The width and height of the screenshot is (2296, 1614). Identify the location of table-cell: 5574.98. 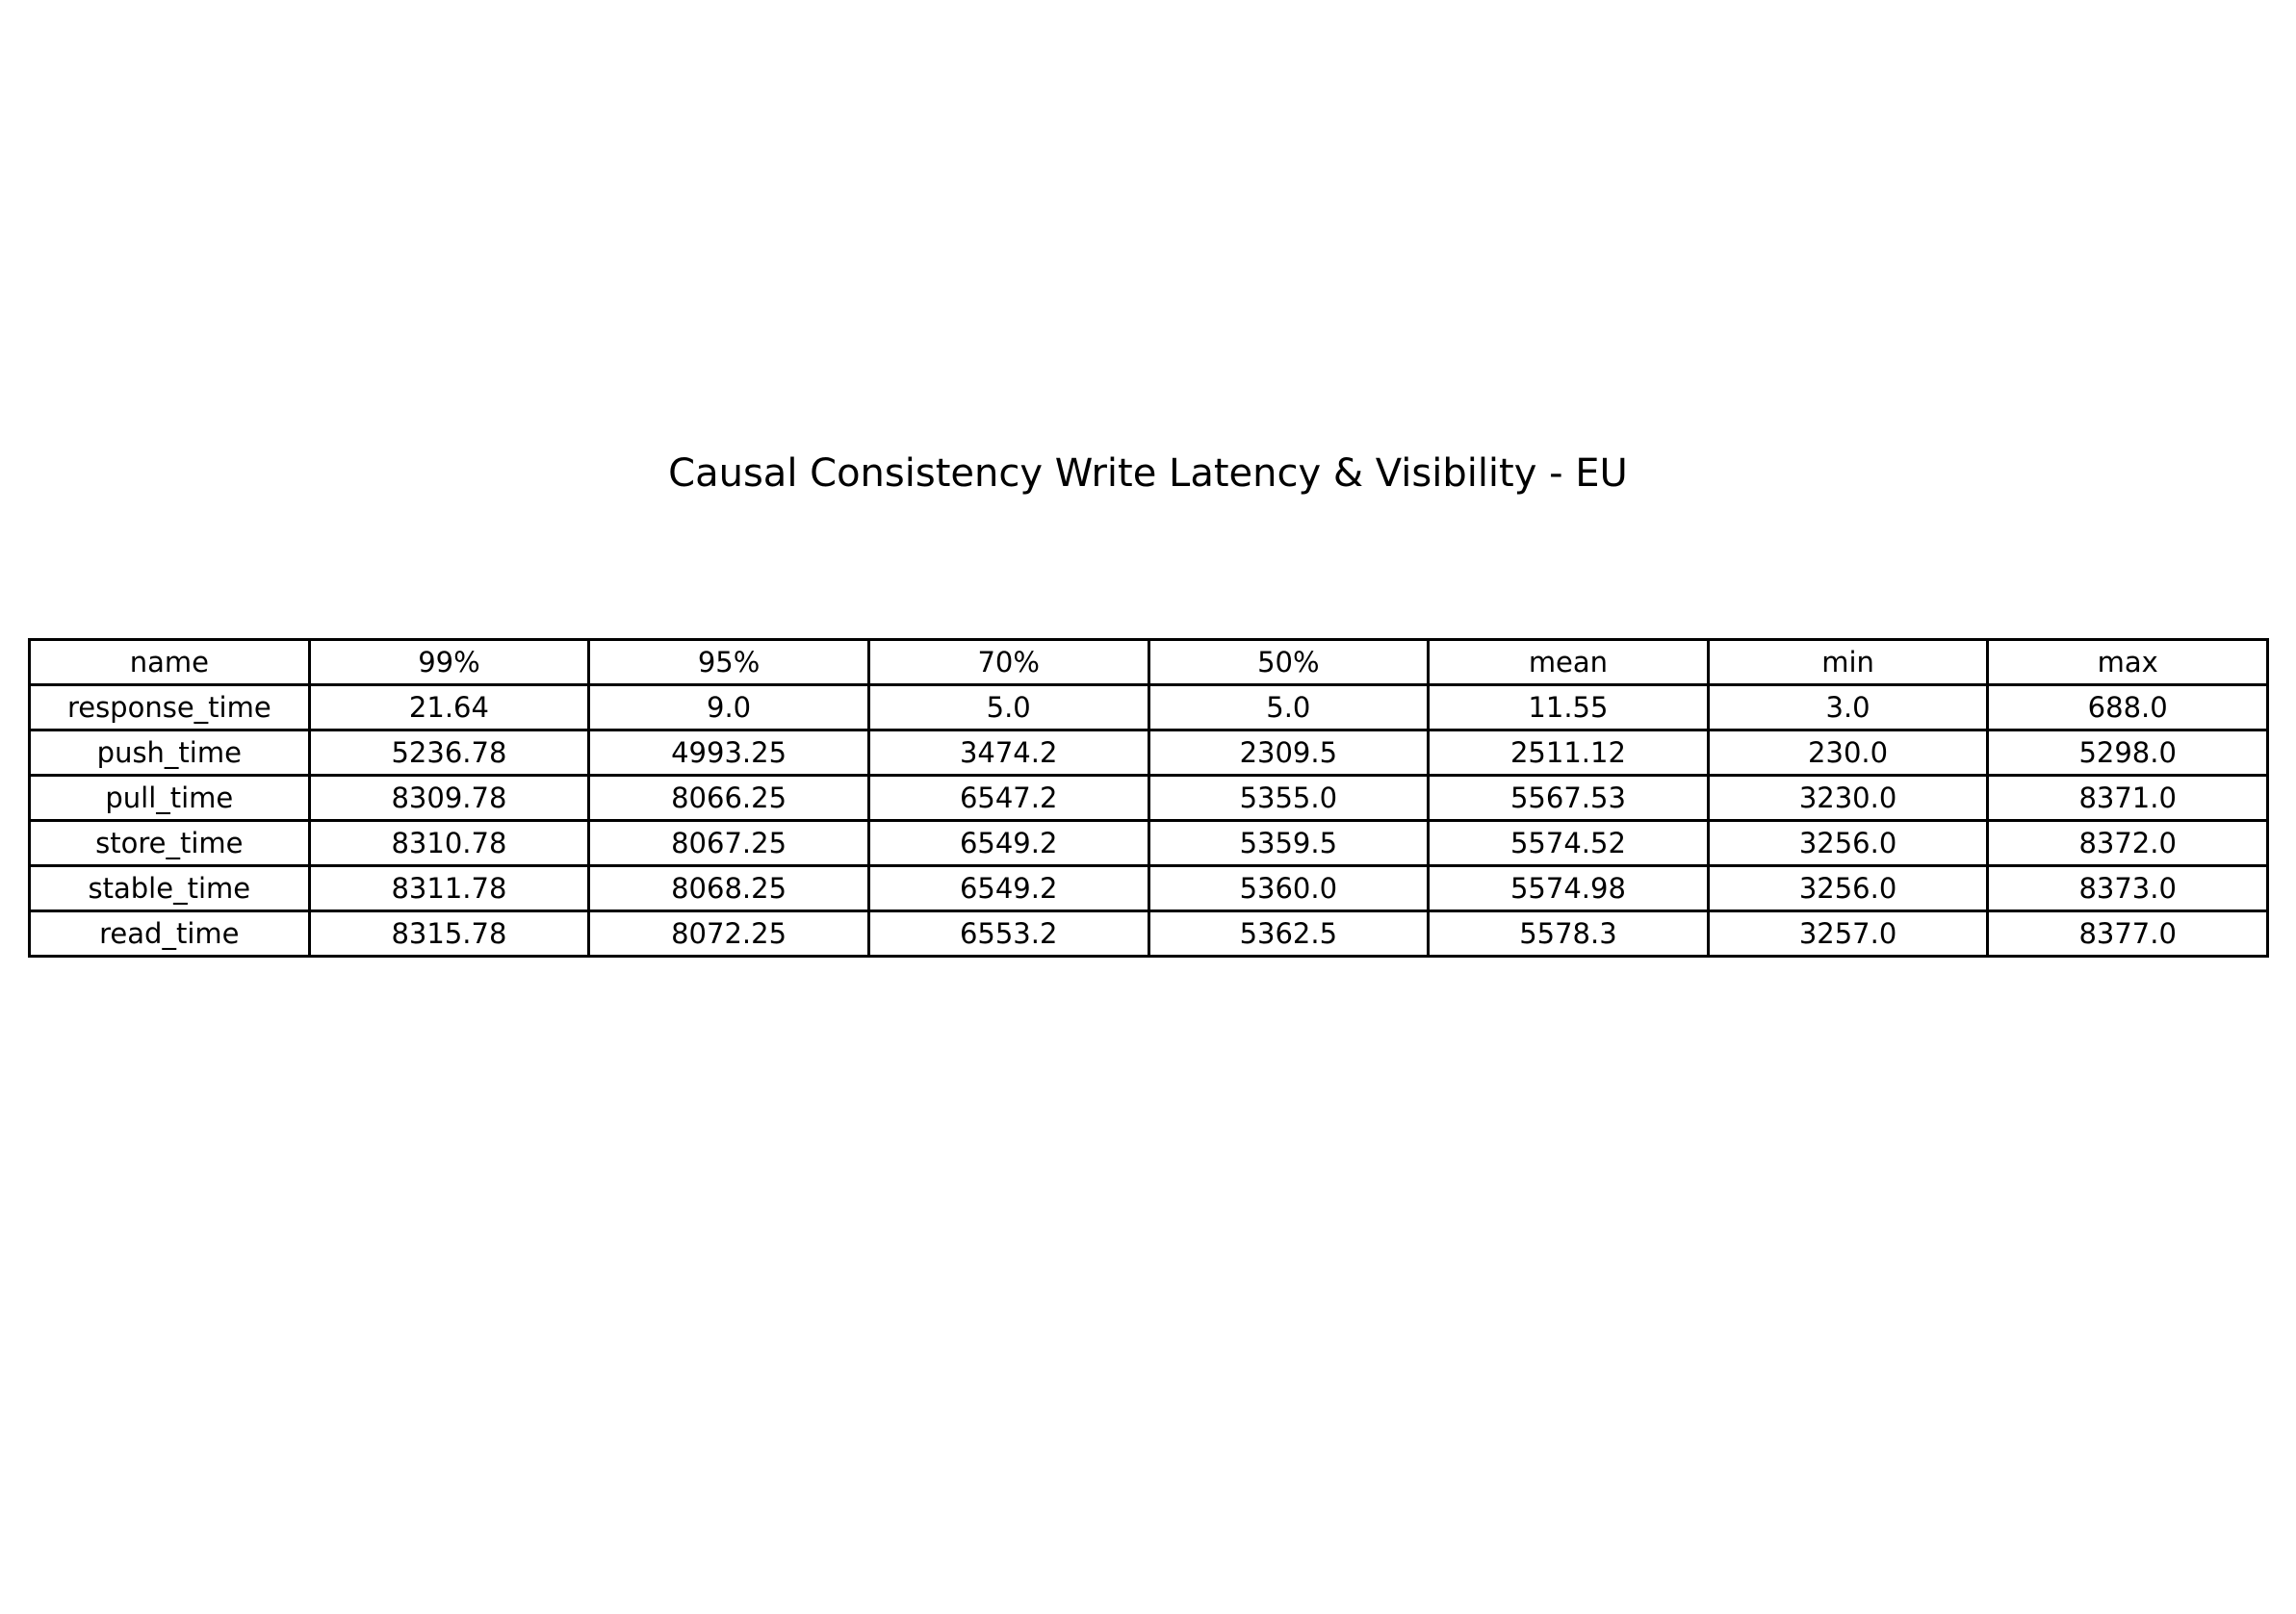
(1568, 888).